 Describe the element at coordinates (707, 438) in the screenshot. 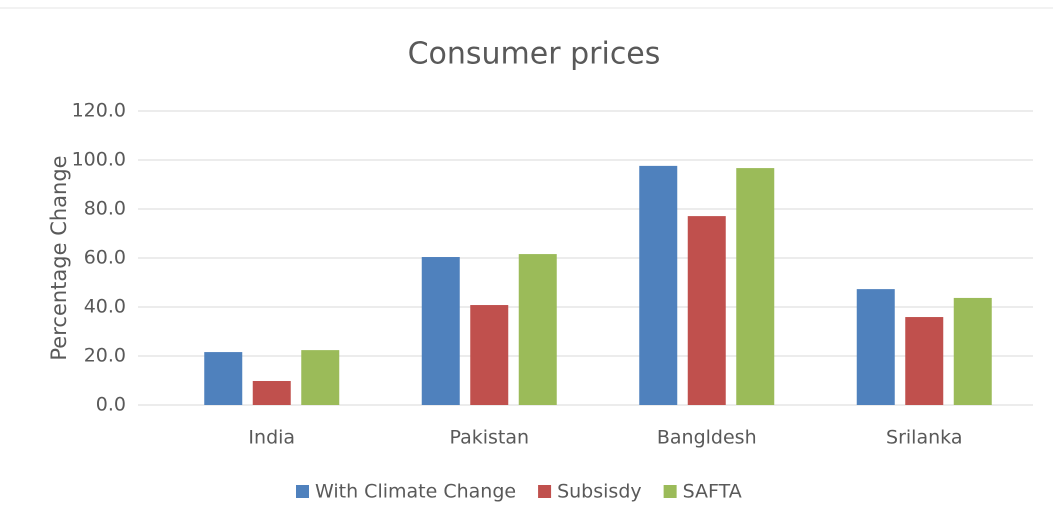

I see `x-tick-label: Bangldesh` at that location.